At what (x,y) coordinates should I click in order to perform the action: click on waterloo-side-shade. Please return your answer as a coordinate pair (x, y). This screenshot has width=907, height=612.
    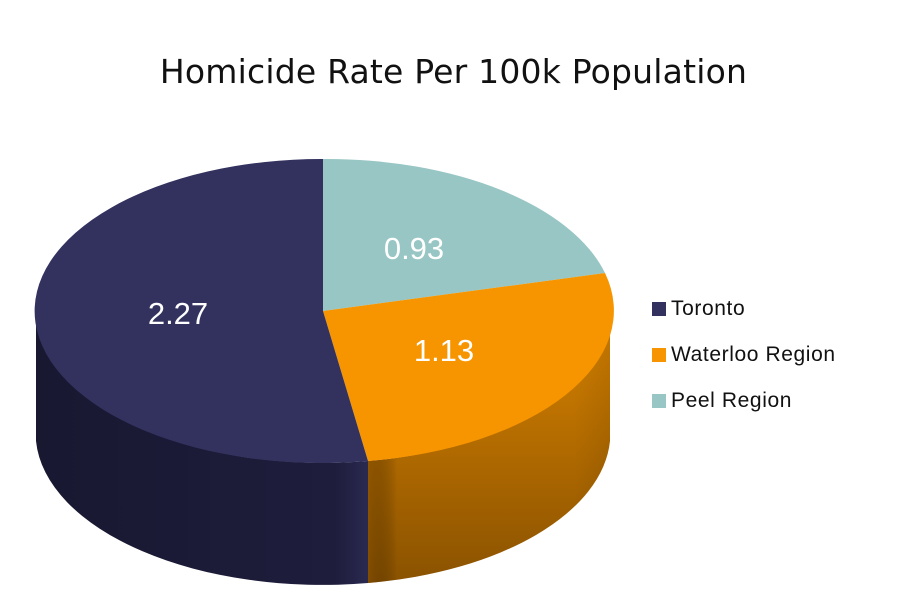
    Looking at the image, I should click on (489, 447).